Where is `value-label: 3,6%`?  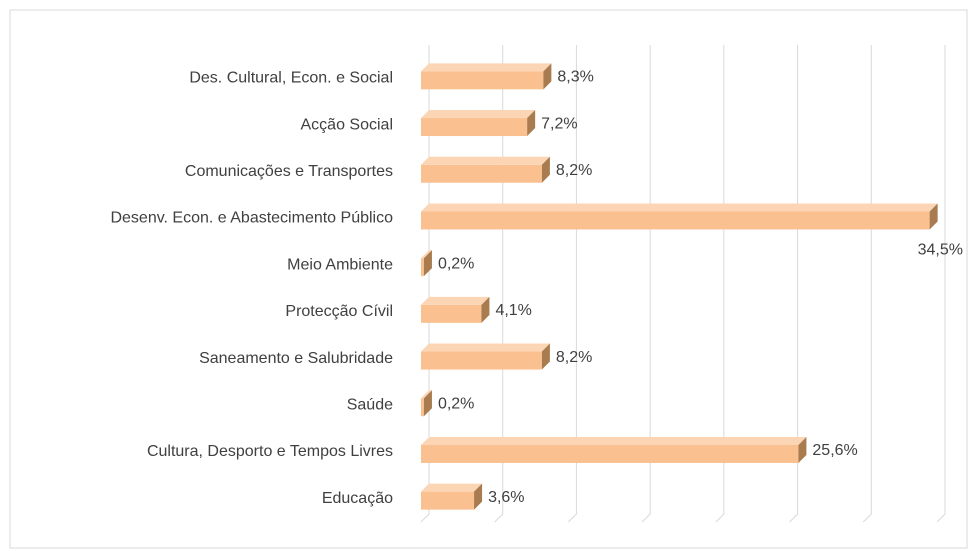 value-label: 3,6% is located at coordinates (506, 497).